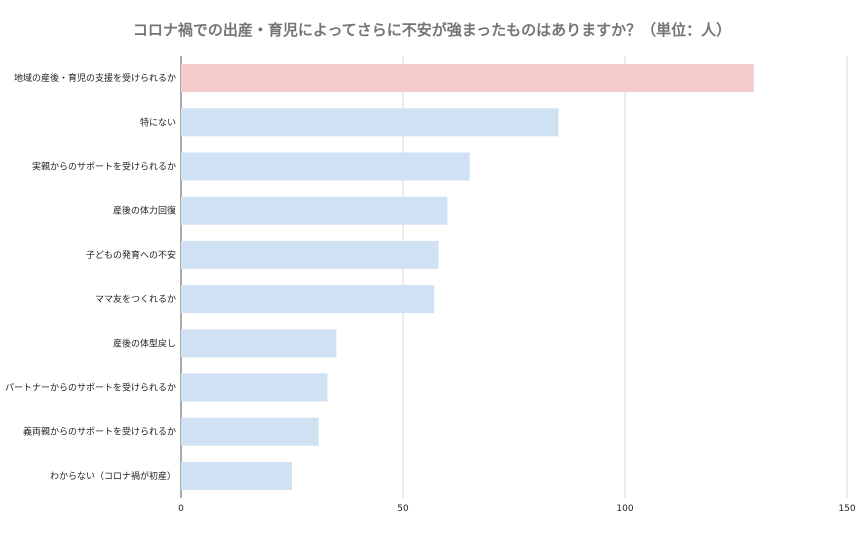 This screenshot has height=533, width=865. What do you see at coordinates (144, 343) in the screenshot?
I see `category-label: 産後の体型戻し` at bounding box center [144, 343].